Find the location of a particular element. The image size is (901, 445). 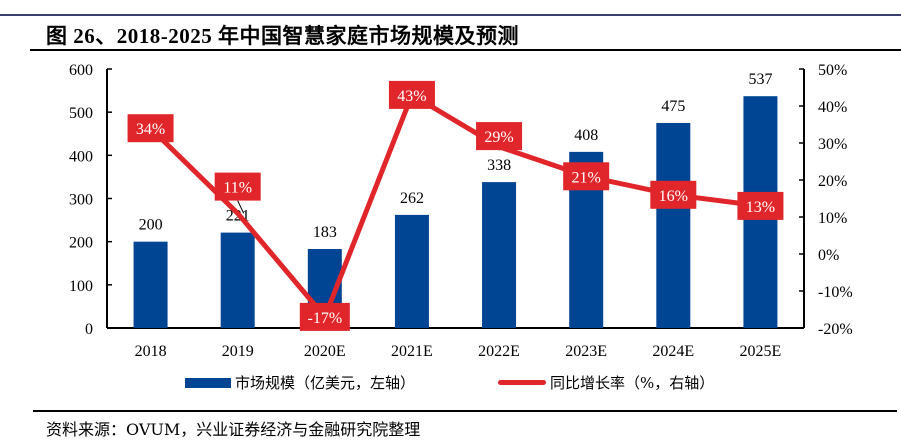

line-point-label: 11% is located at coordinates (237, 188).